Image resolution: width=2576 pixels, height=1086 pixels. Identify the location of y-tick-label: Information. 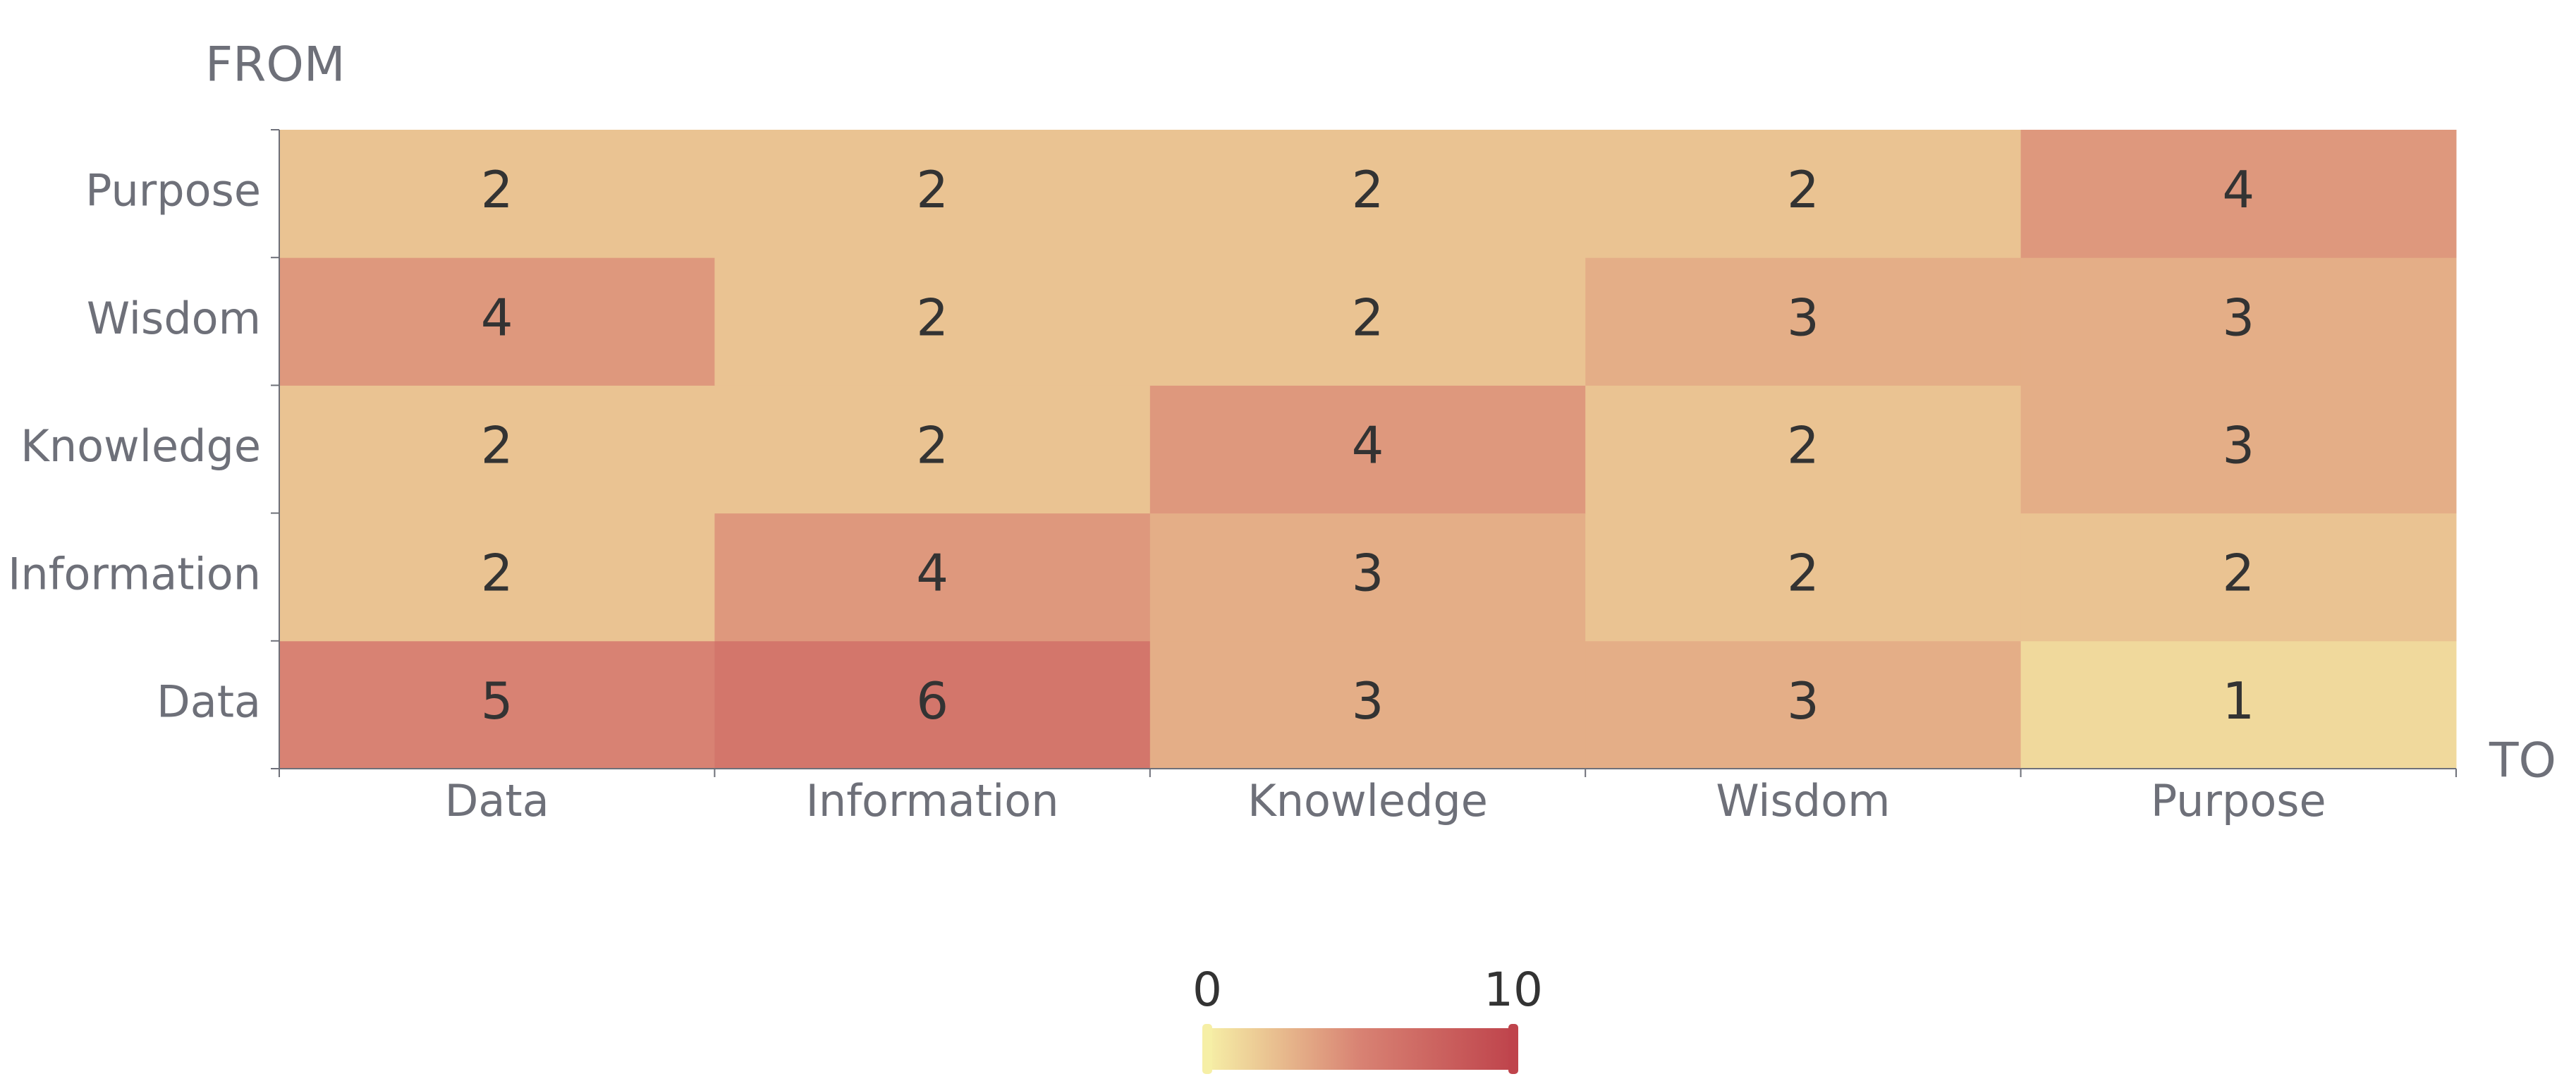
(134, 573).